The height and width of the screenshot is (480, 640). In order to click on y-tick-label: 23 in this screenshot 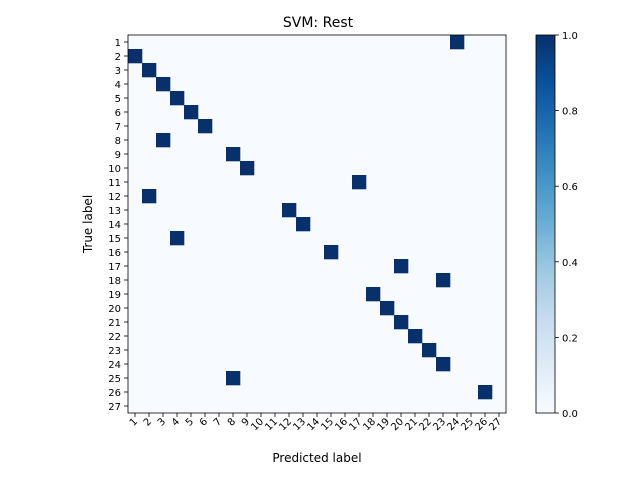, I will do `click(114, 351)`.